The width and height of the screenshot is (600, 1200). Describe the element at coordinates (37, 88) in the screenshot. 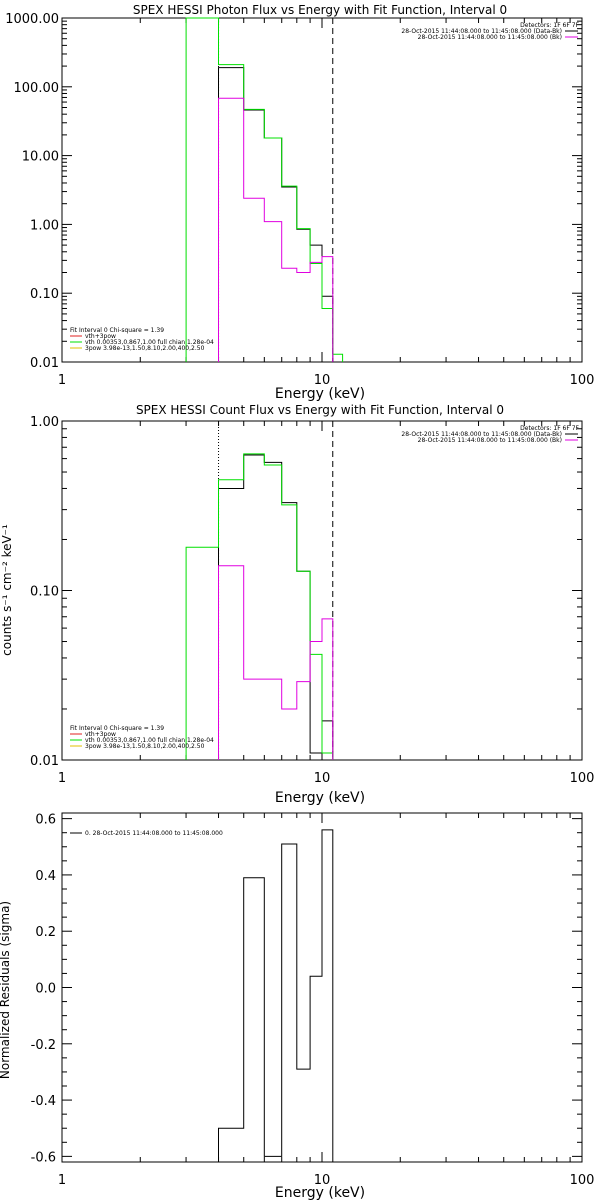

I see `y-tick-label: 100.00` at that location.